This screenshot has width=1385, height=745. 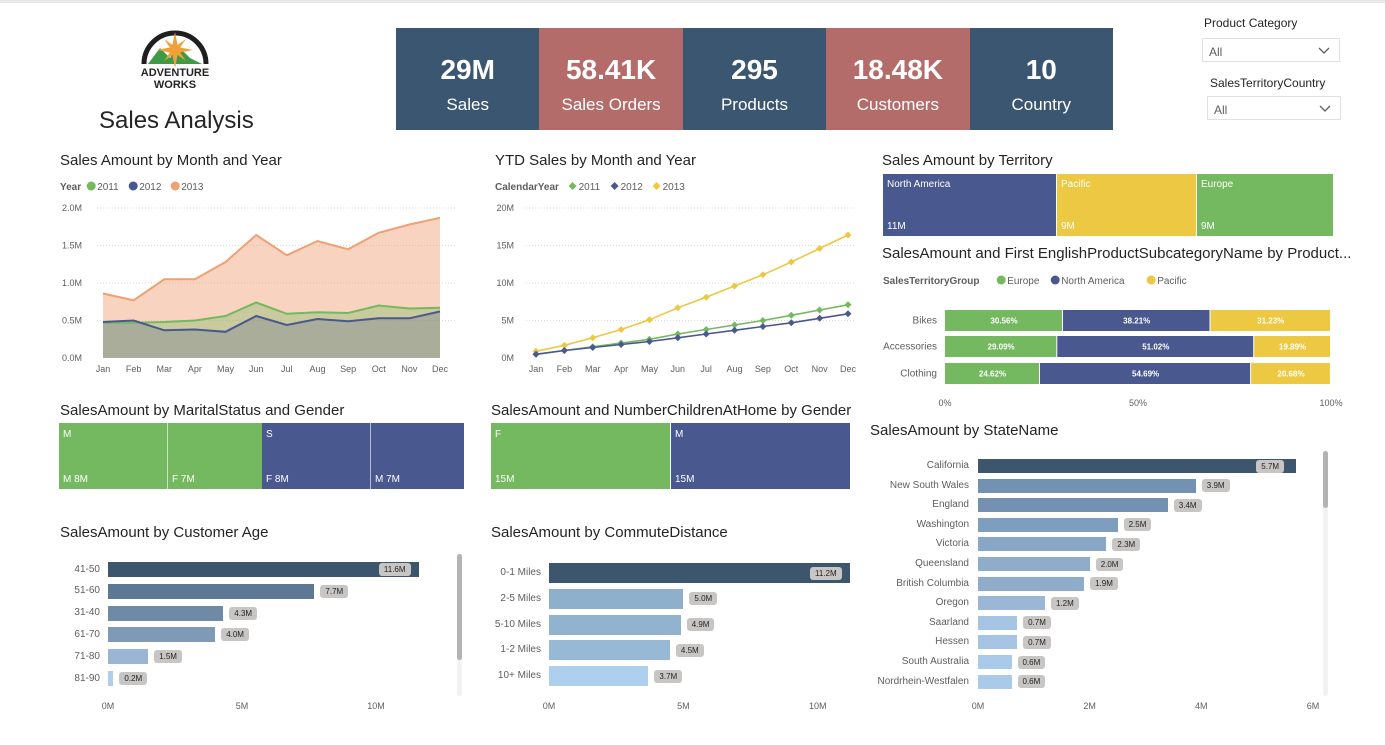 I want to click on treemap-group: S F 8M M 7M, so click(x=363, y=456).